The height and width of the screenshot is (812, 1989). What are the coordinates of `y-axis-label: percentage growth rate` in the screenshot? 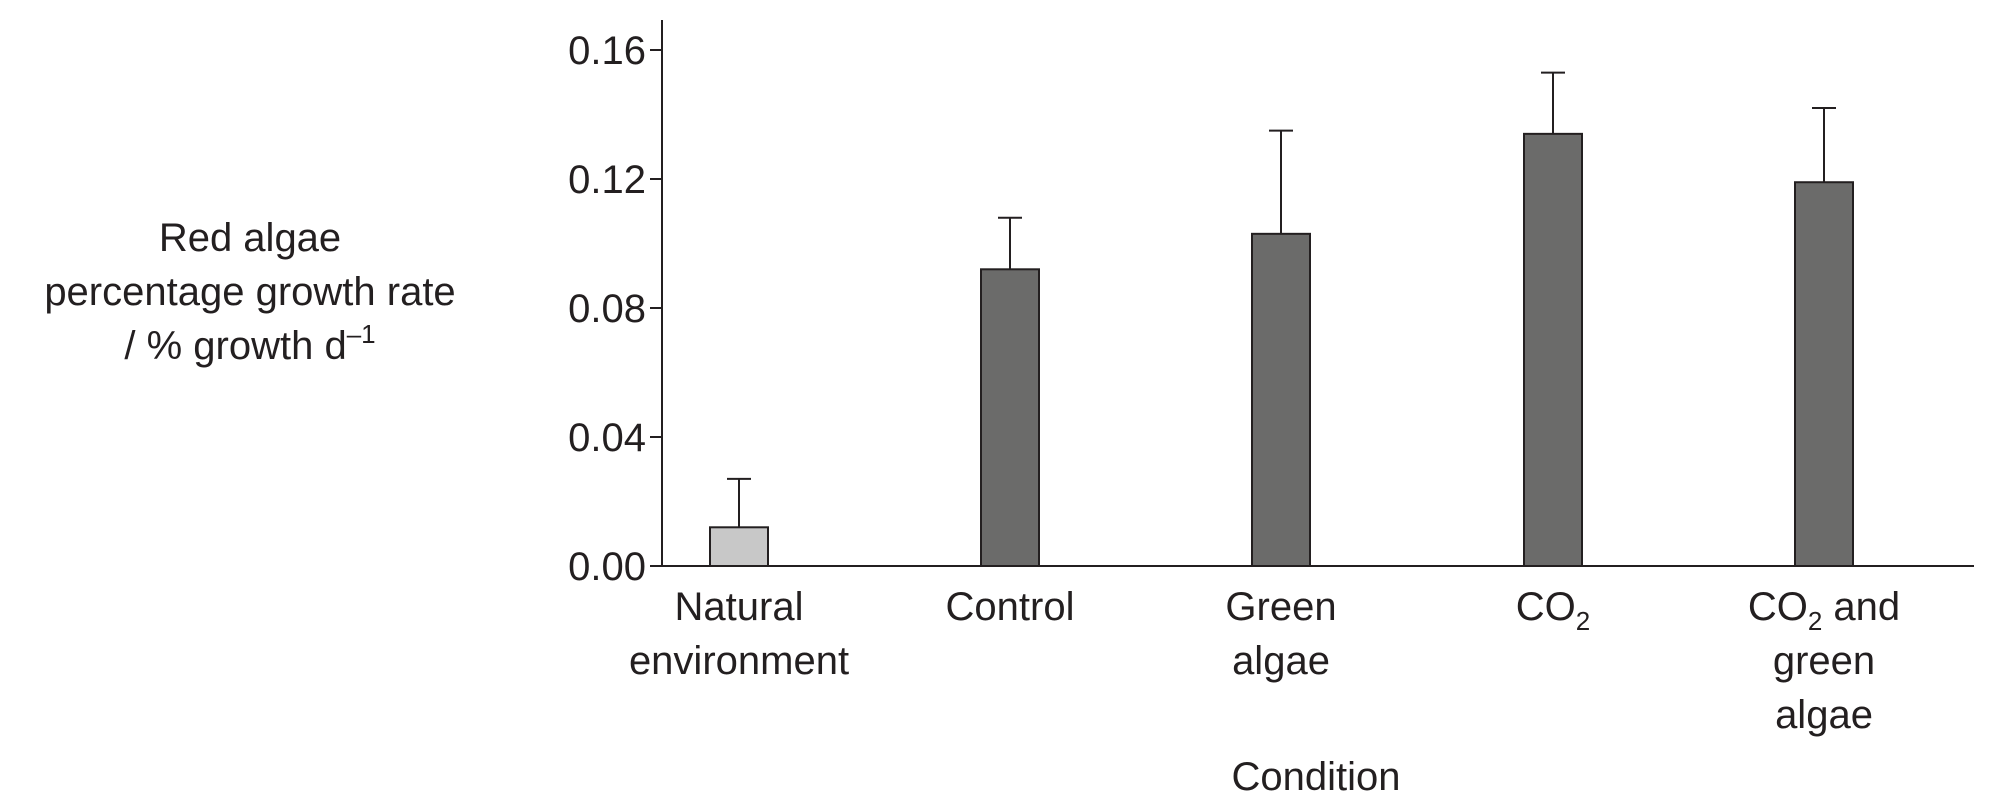 It's located at (249, 292).